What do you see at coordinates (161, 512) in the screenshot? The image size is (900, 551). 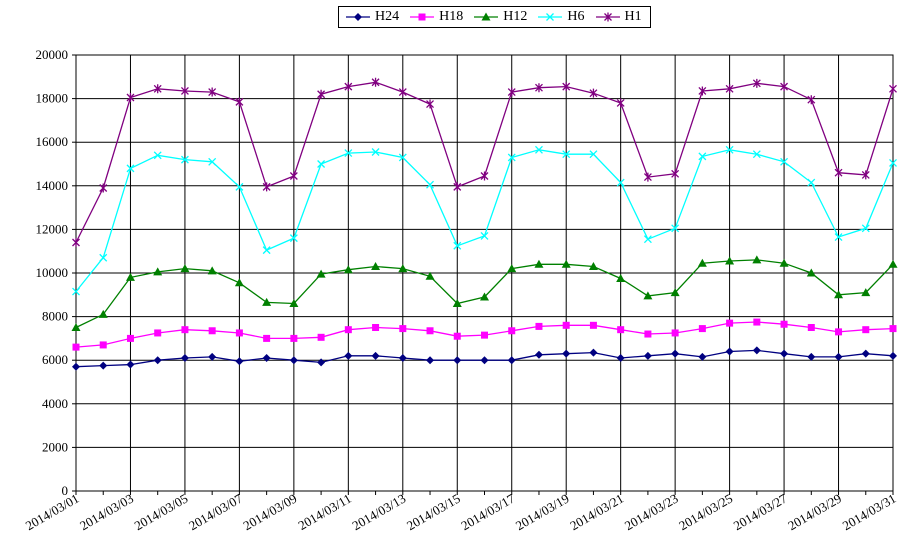 I see `x-tick-label: 2014/03/05` at bounding box center [161, 512].